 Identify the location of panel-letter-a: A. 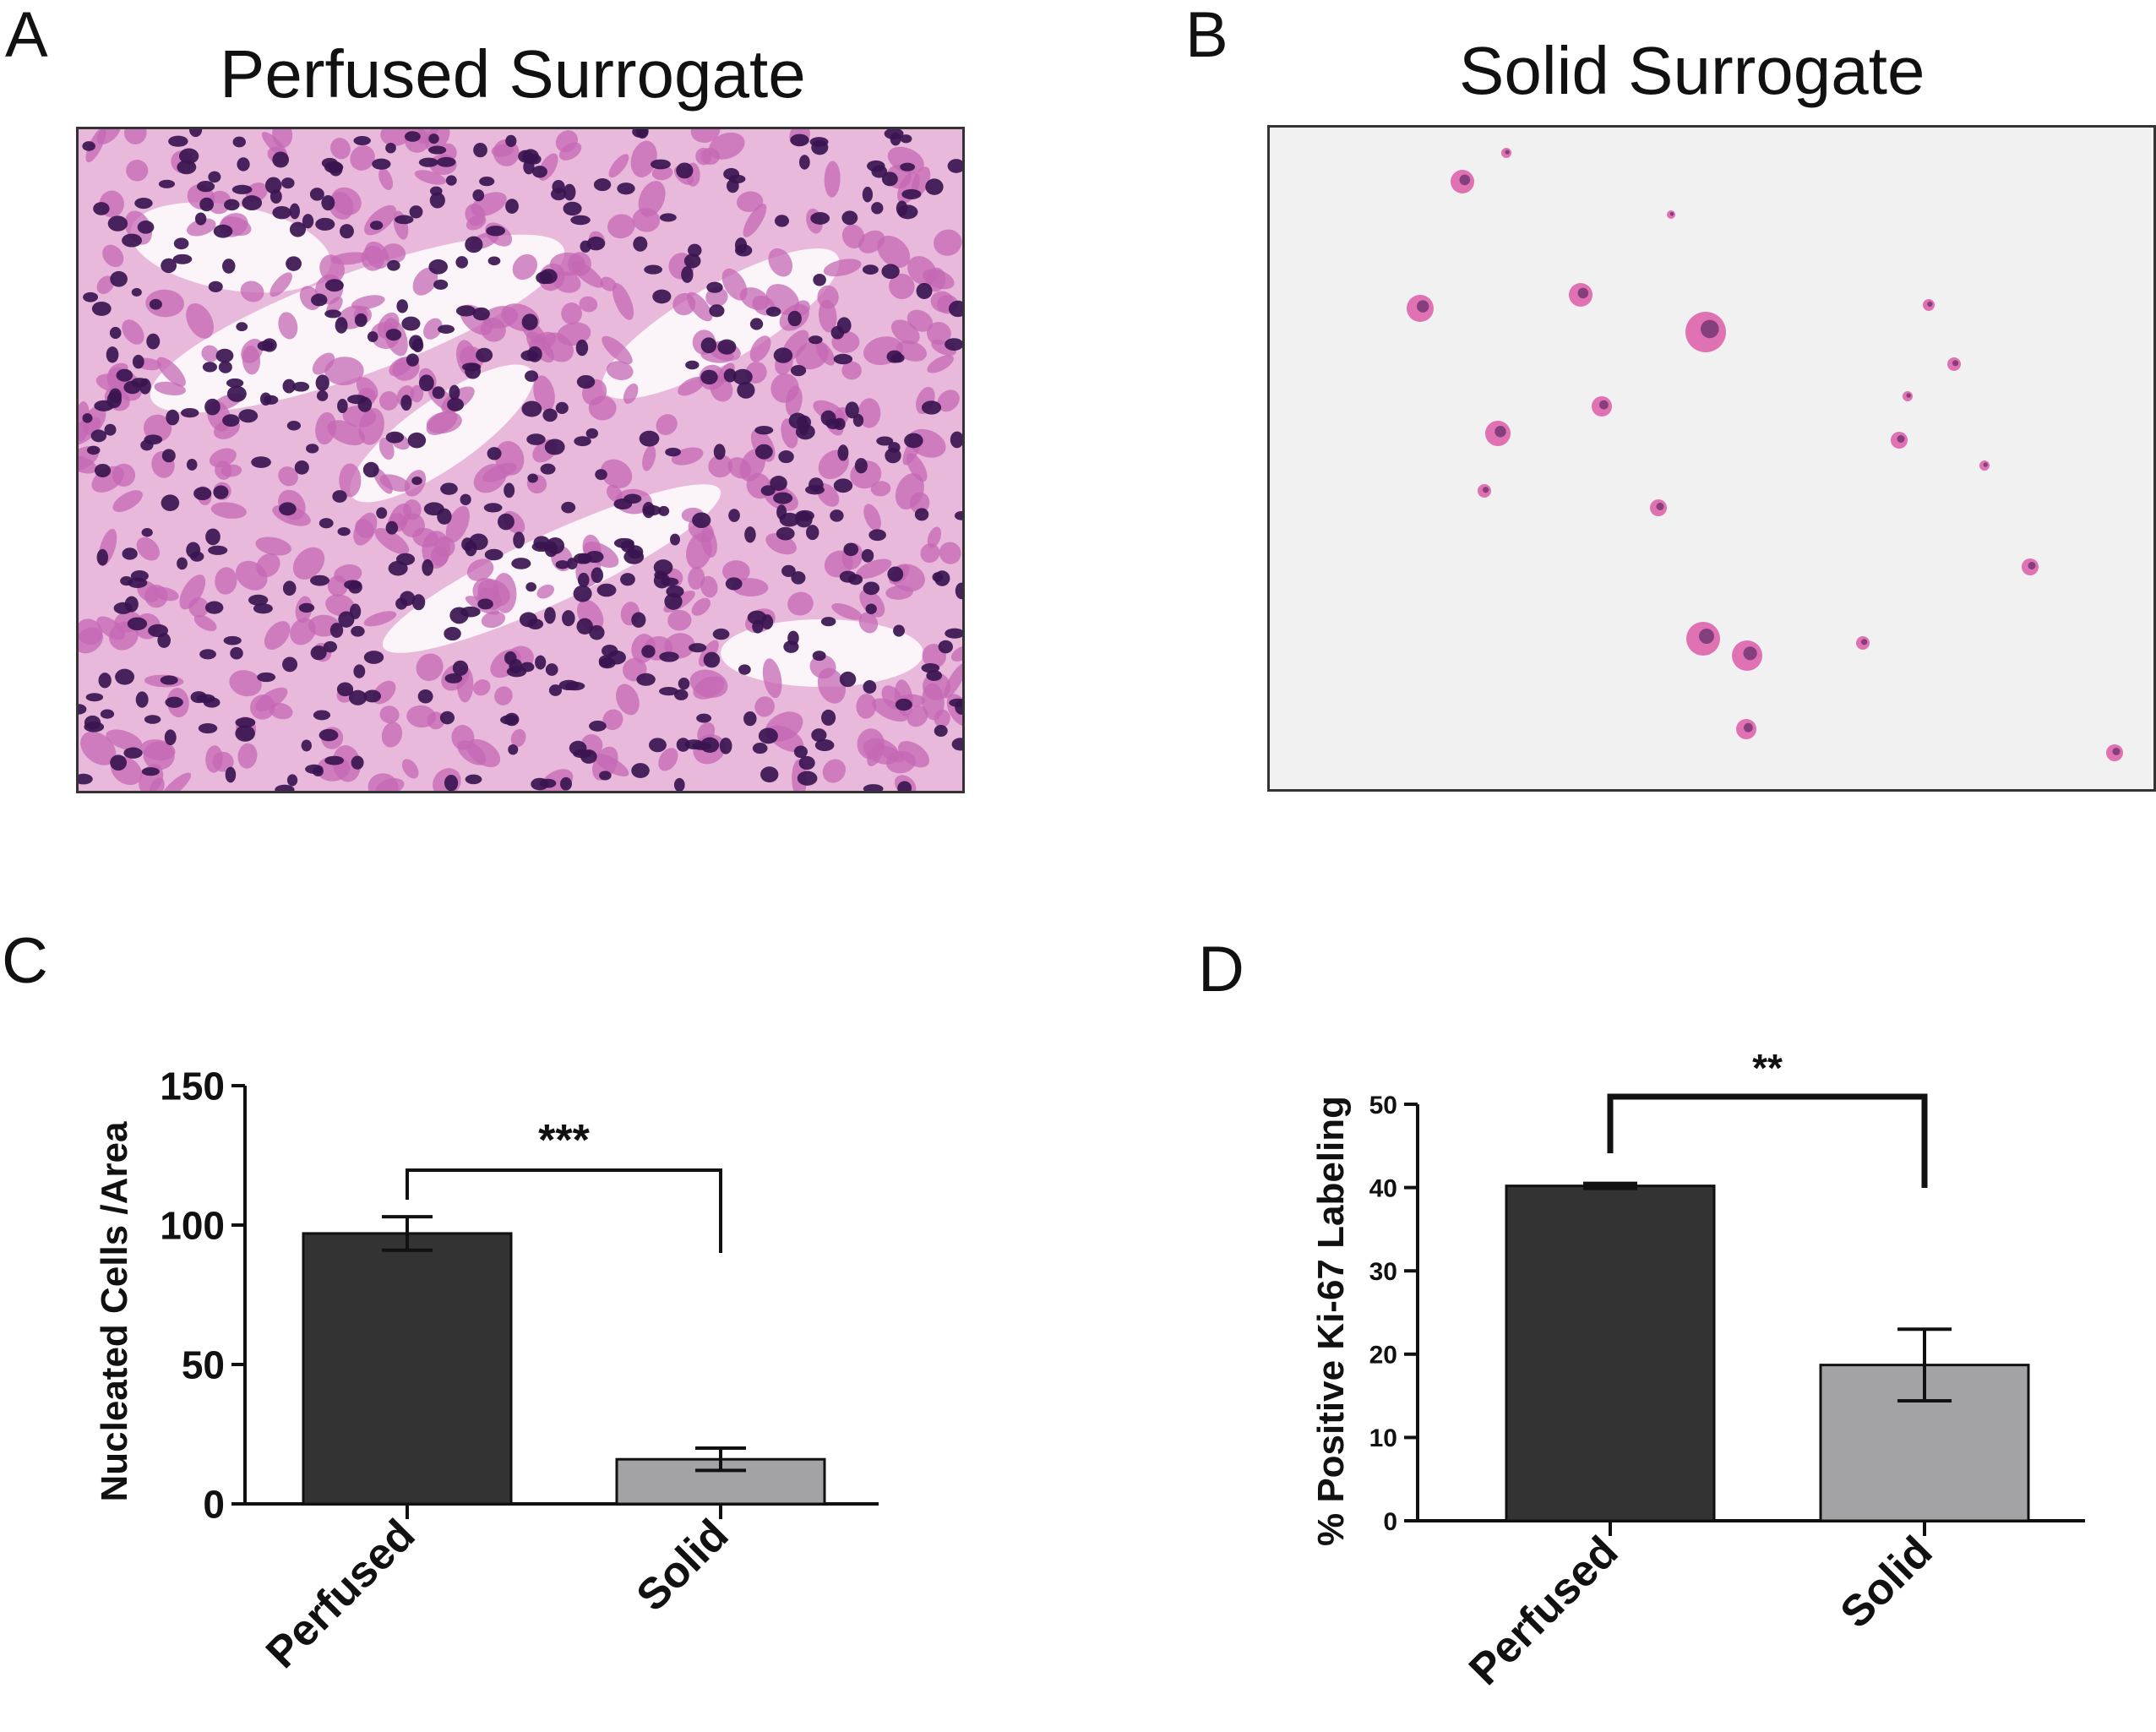
(26, 35).